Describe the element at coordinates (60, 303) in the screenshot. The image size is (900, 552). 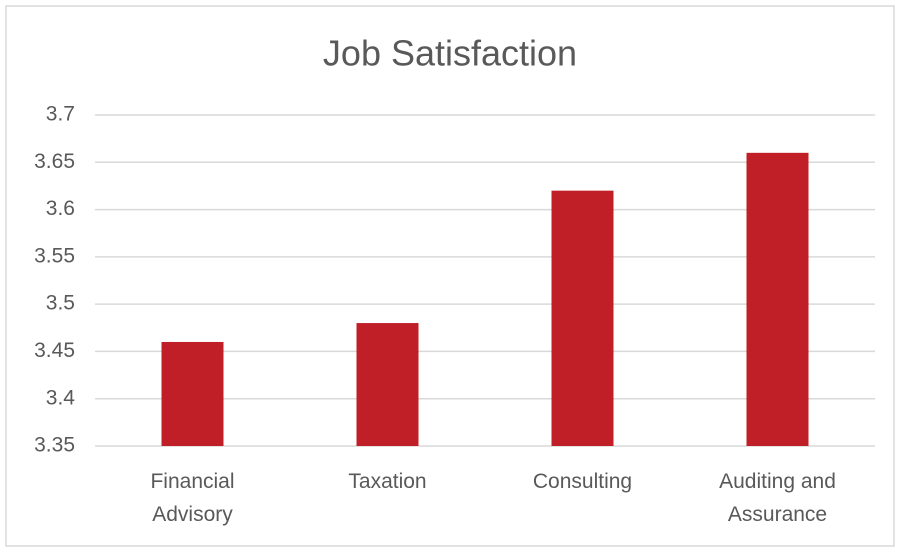
I see `y-tick-label: 3.5` at that location.